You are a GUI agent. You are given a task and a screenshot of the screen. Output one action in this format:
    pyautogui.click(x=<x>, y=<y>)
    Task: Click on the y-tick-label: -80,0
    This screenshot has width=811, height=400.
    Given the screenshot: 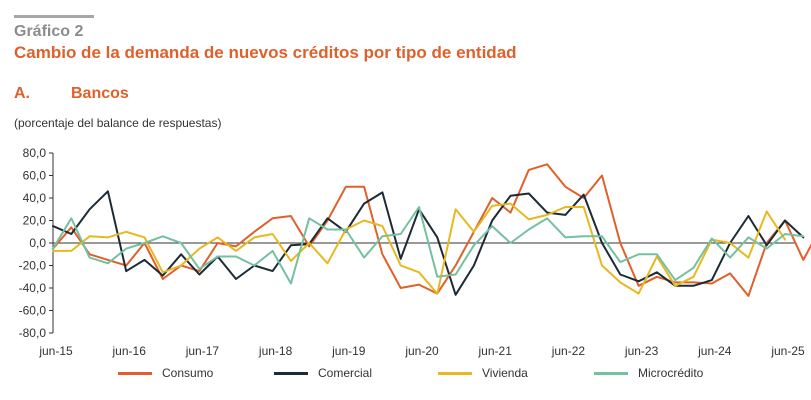 What is the action you would take?
    pyautogui.click(x=33, y=333)
    